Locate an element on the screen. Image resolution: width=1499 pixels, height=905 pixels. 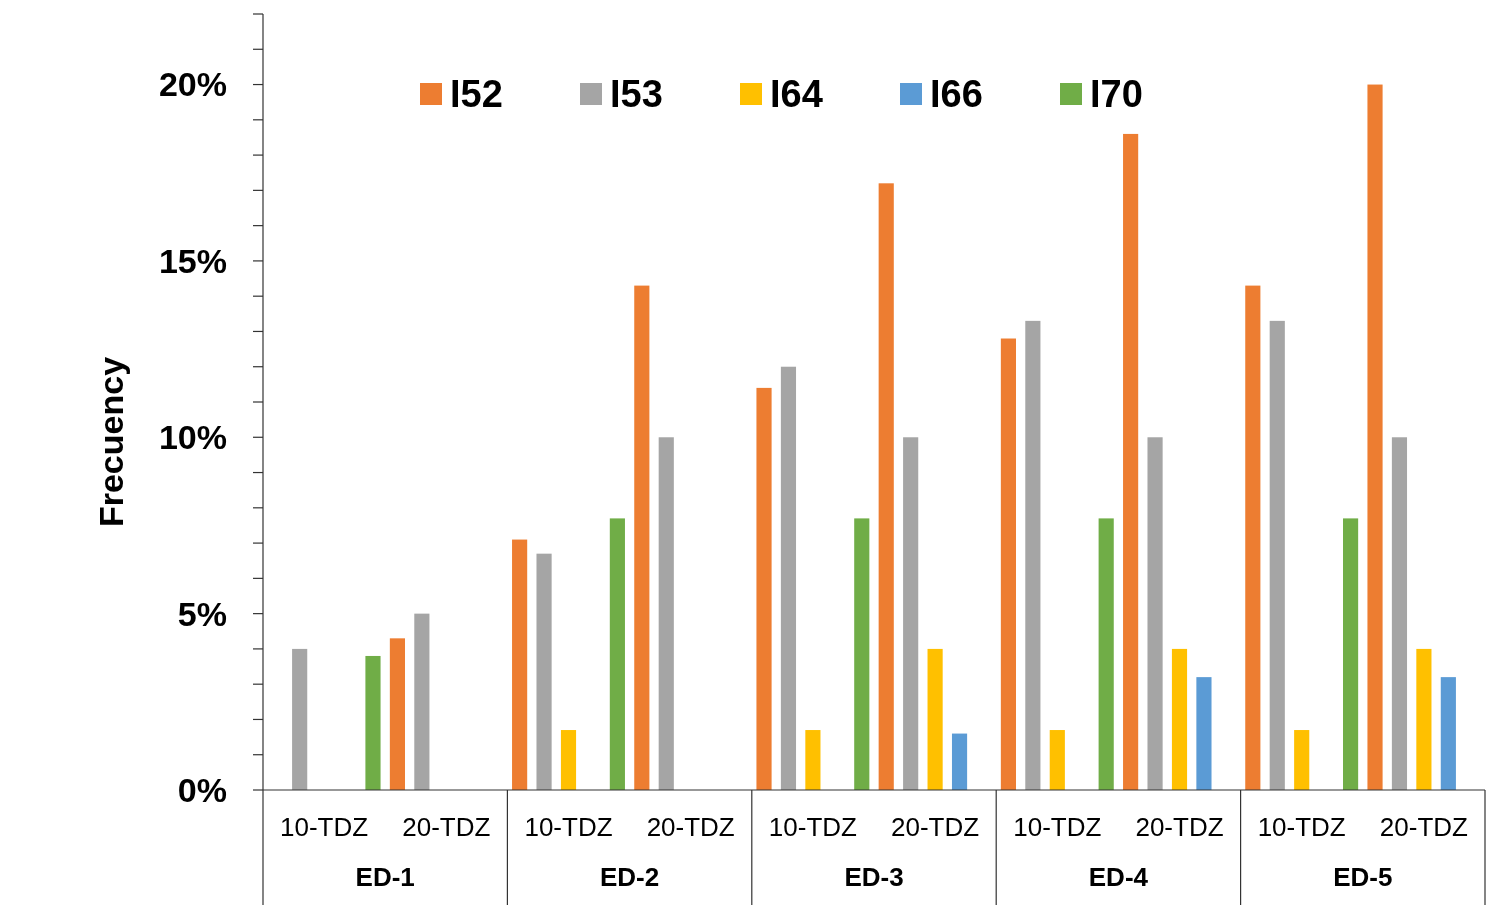
y-tick-label: 10% is located at coordinates (192, 437).